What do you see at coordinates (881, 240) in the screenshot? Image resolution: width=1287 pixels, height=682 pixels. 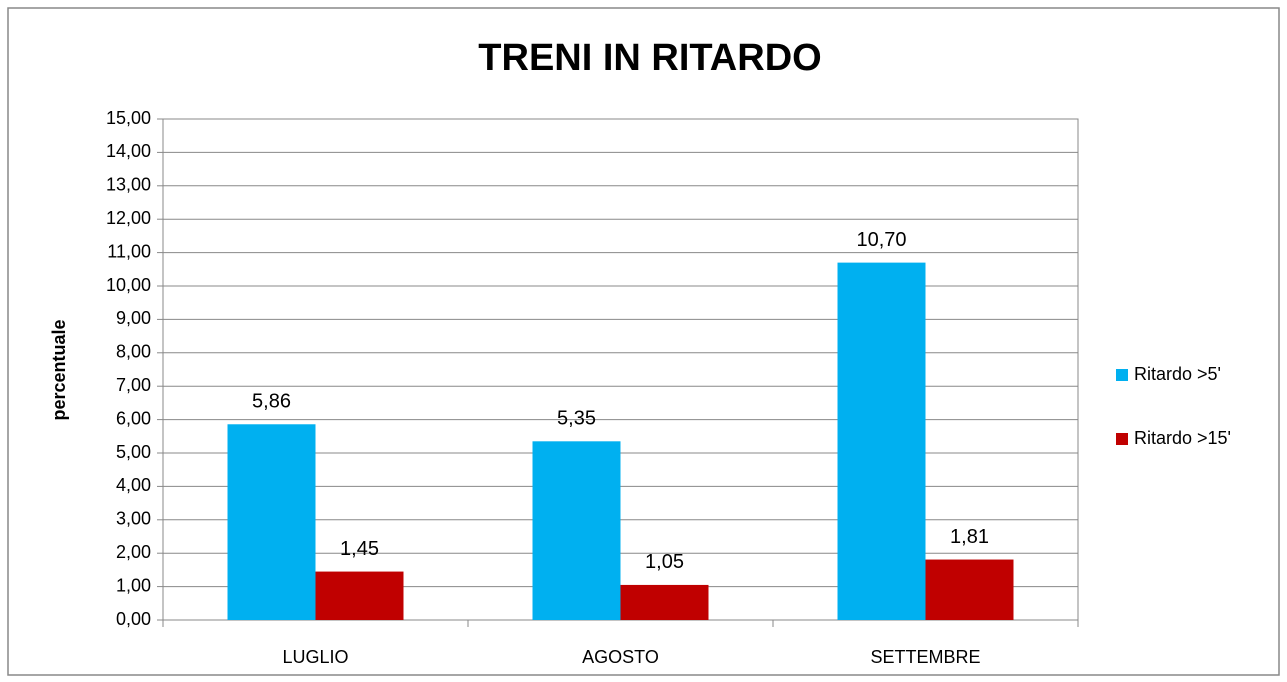 I see `value-label: 10,70` at bounding box center [881, 240].